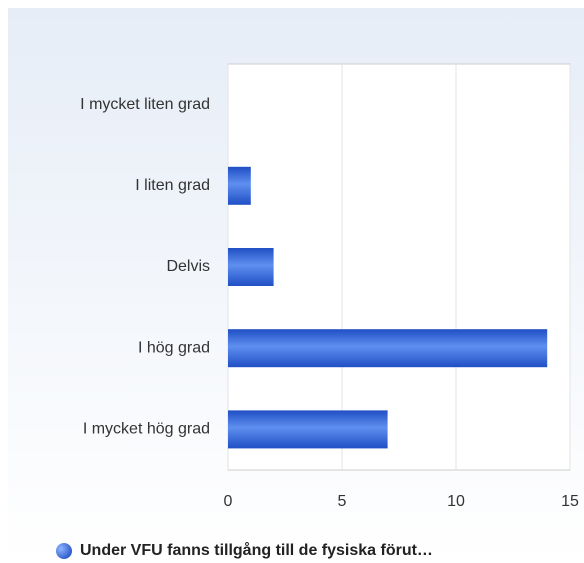  What do you see at coordinates (456, 501) in the screenshot?
I see `x-tick-label: 10` at bounding box center [456, 501].